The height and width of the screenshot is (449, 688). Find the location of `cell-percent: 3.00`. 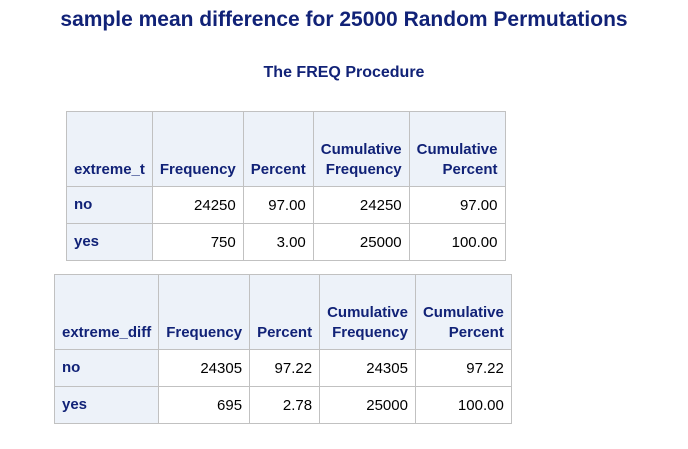

cell-percent: 3.00 is located at coordinates (278, 242).